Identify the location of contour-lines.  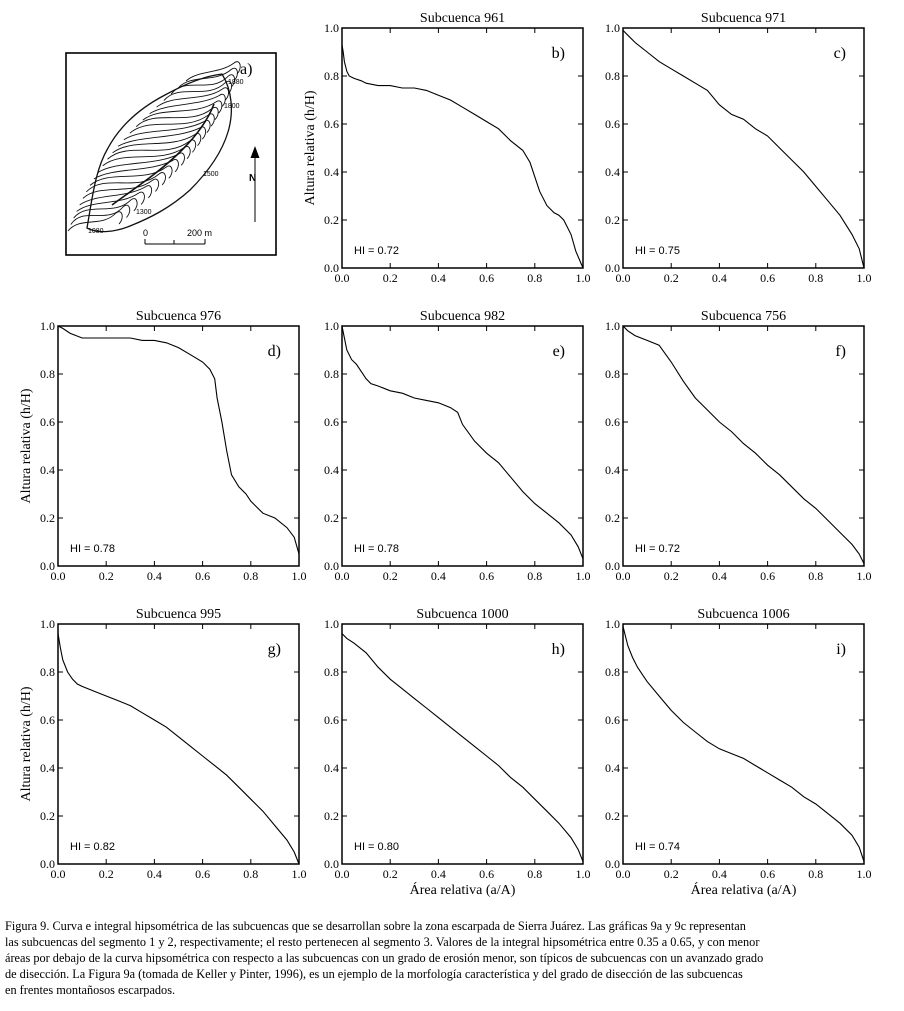
(154, 147).